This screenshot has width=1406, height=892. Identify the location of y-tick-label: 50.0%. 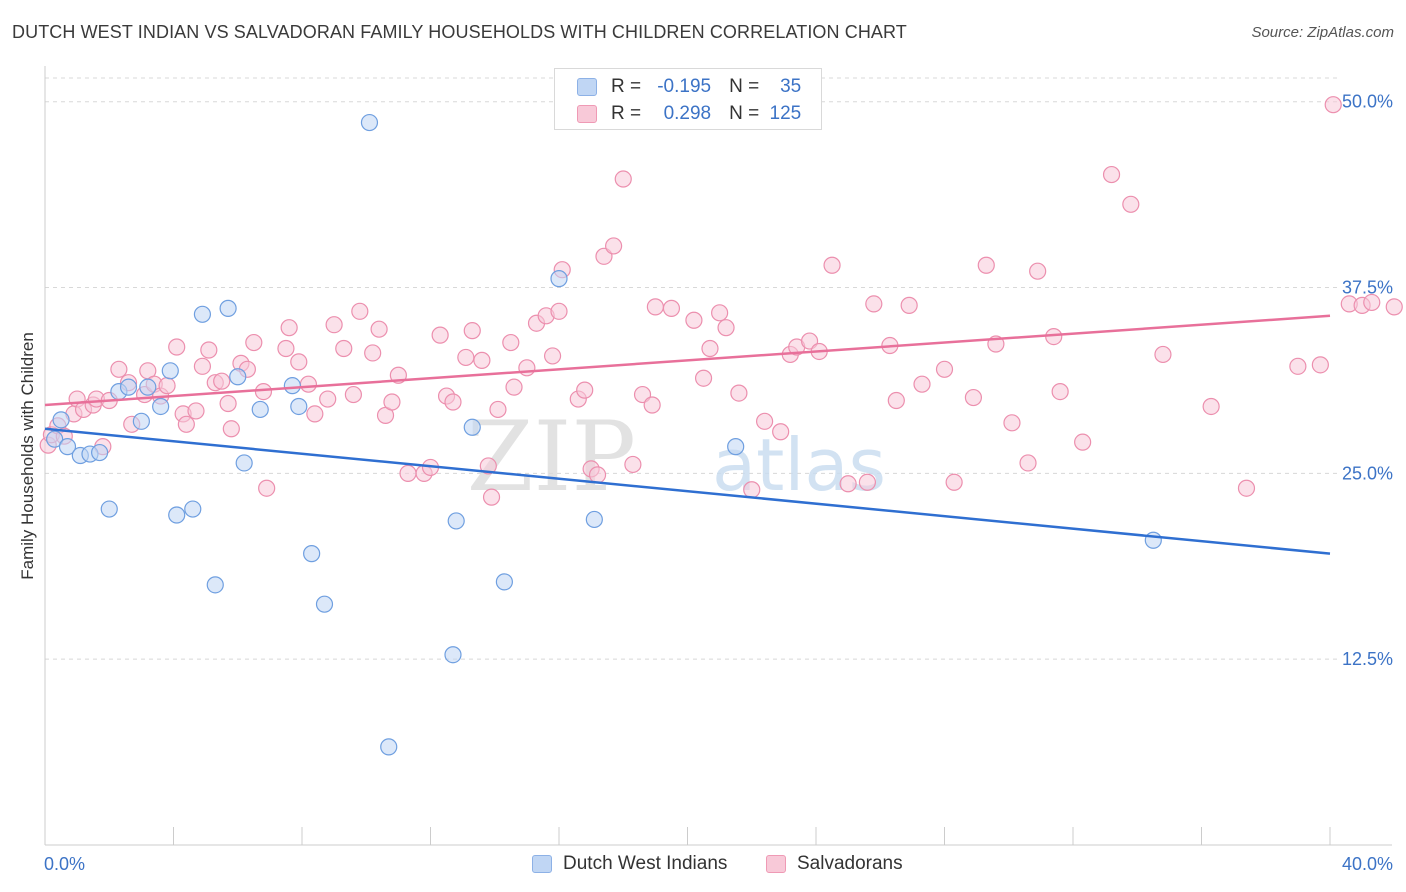
(1367, 102).